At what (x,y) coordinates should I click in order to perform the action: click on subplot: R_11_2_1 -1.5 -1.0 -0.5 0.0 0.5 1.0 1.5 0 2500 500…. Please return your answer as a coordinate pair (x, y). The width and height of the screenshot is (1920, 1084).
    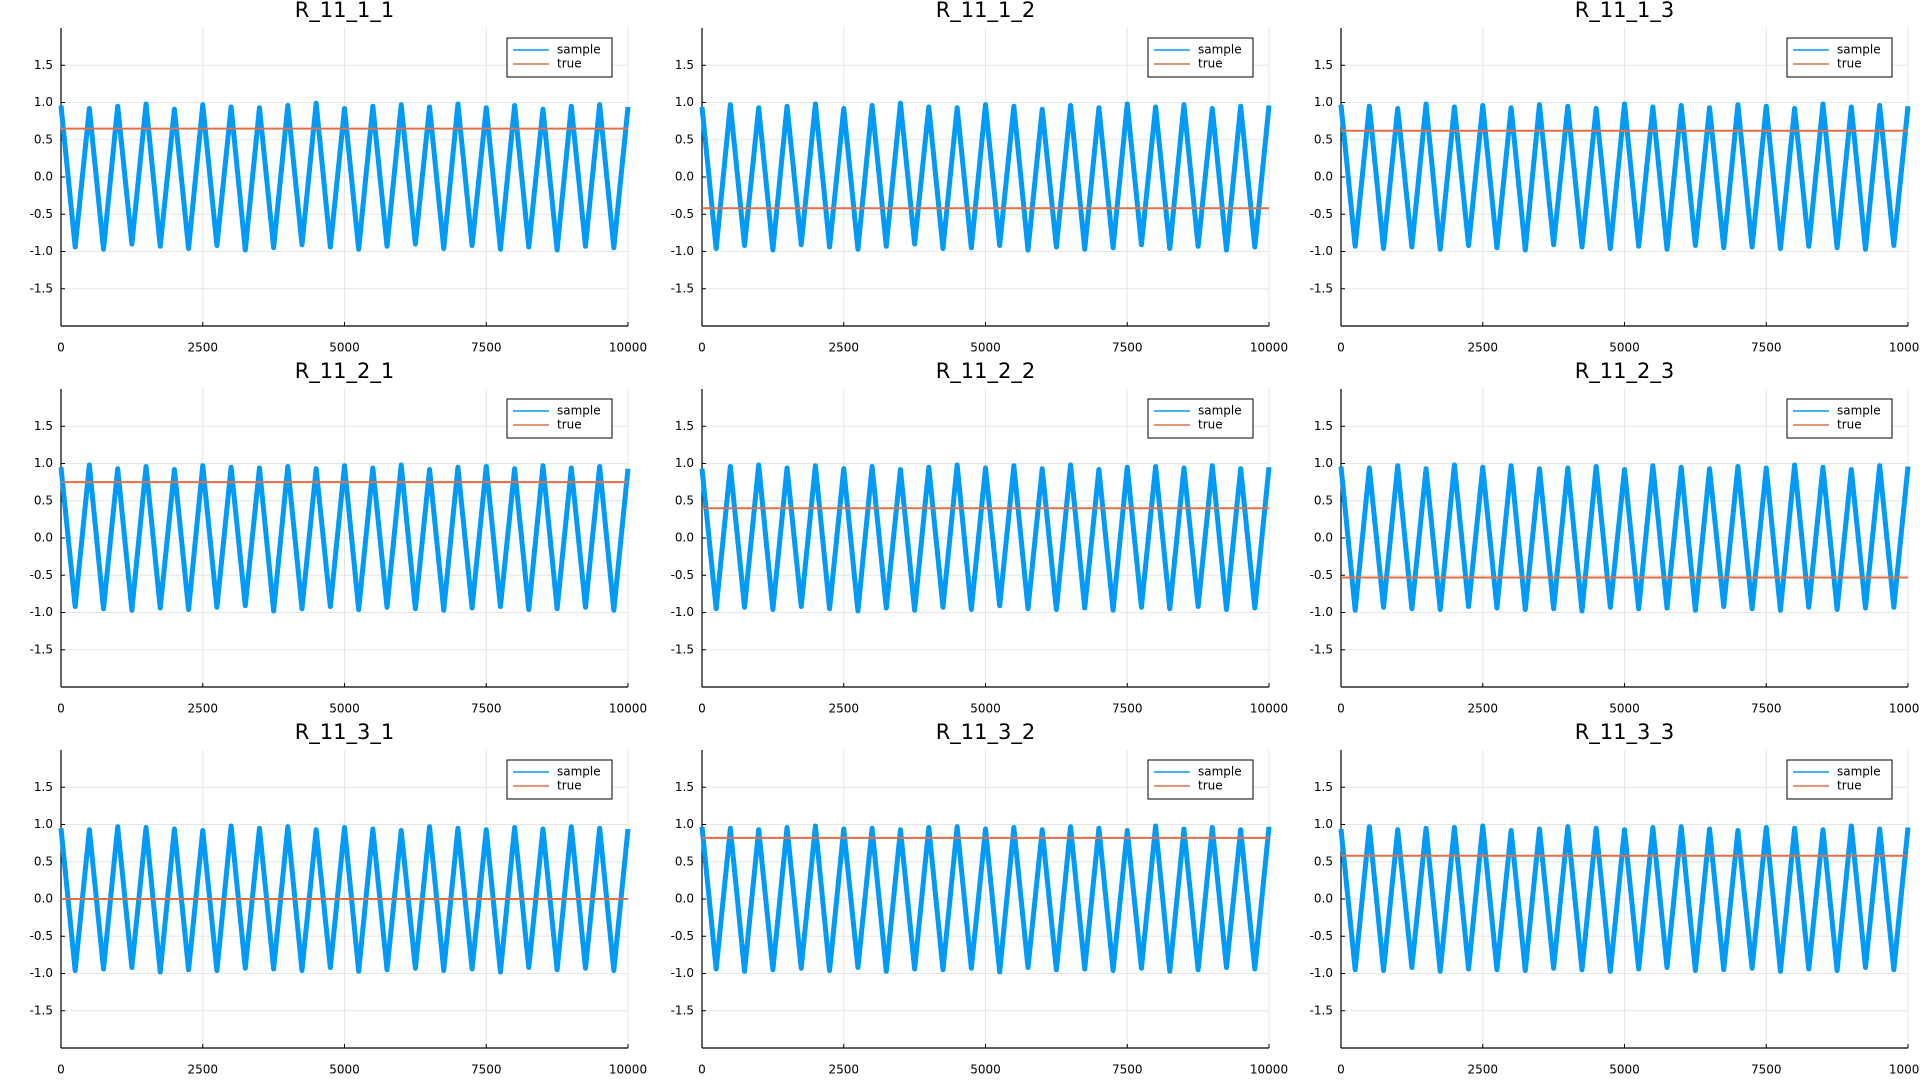
    Looking at the image, I should click on (339, 537).